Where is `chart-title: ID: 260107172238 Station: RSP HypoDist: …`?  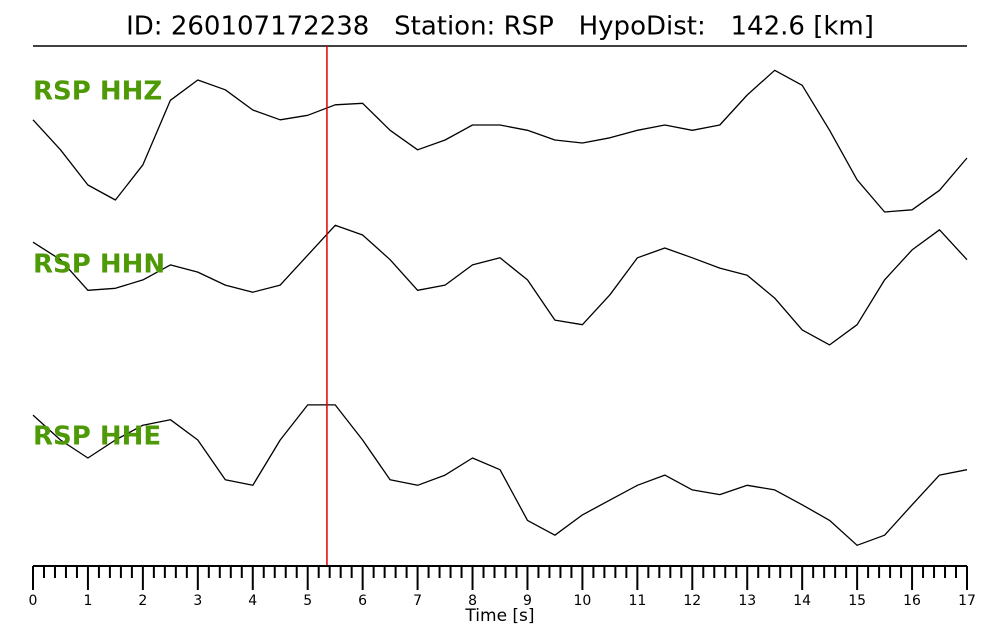 chart-title: ID: 260107172238 Station: RSP HypoDist: … is located at coordinates (500, 27).